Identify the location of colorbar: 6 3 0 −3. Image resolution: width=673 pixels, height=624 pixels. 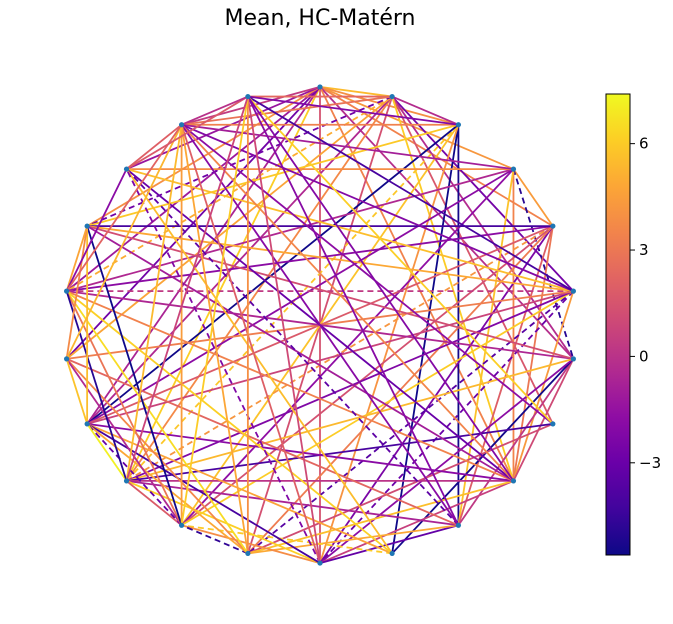
(633, 324).